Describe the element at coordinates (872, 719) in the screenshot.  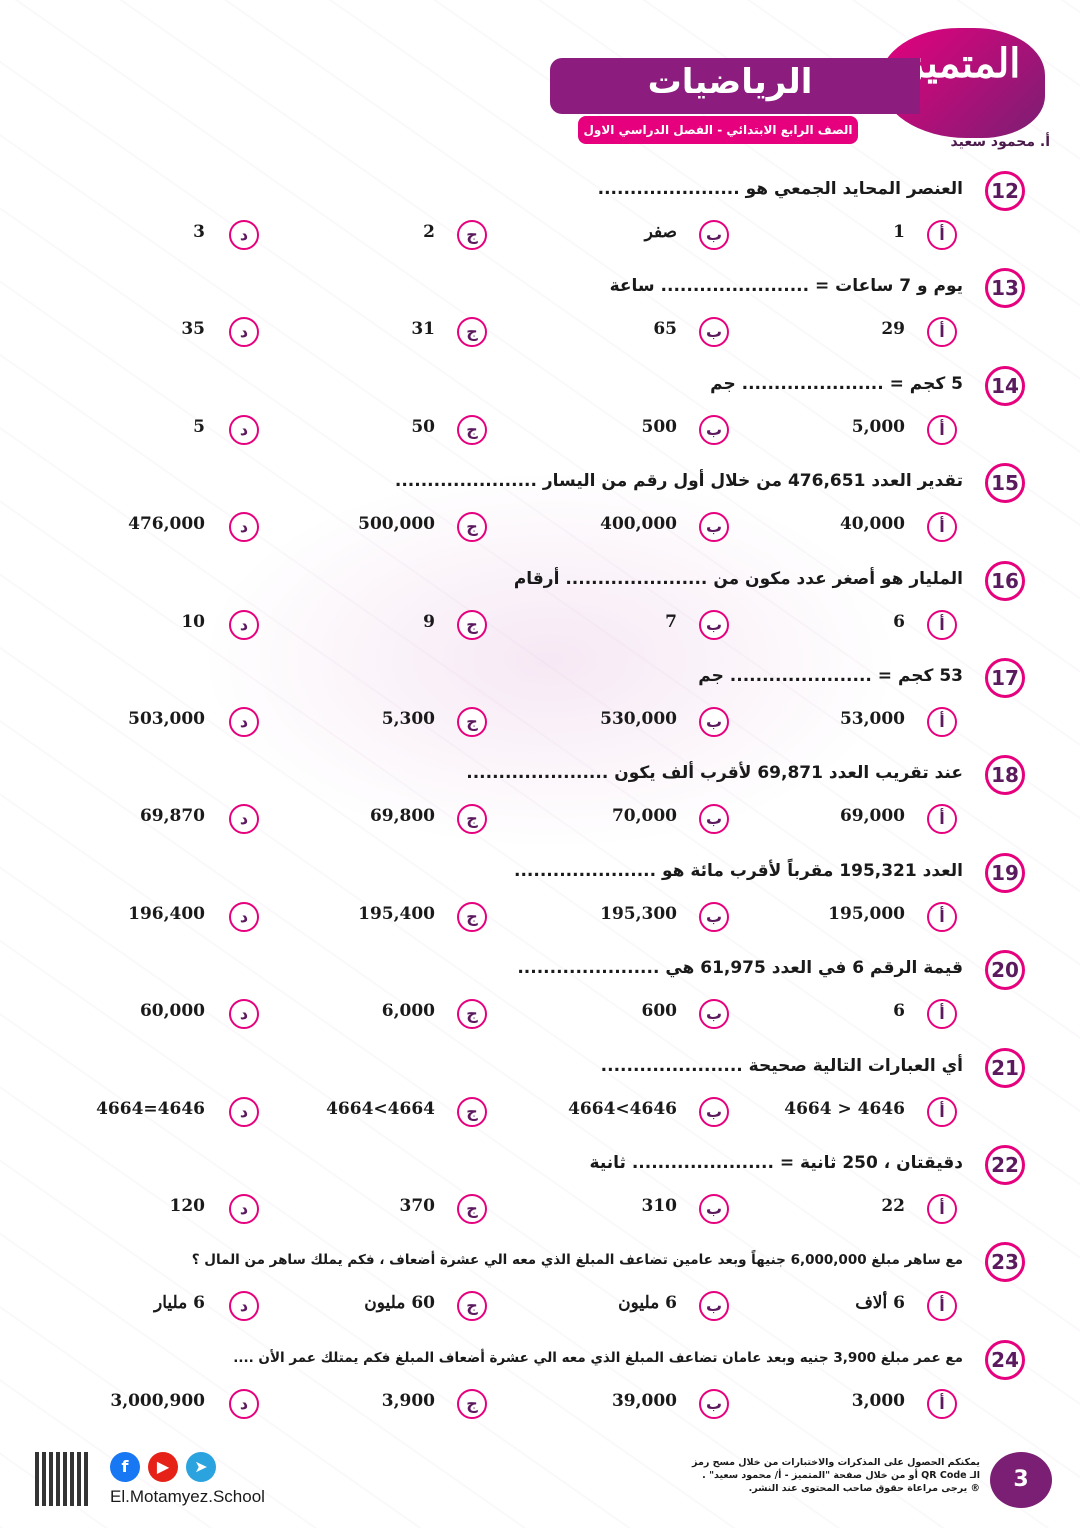
I see `option-text: 53,000` at that location.